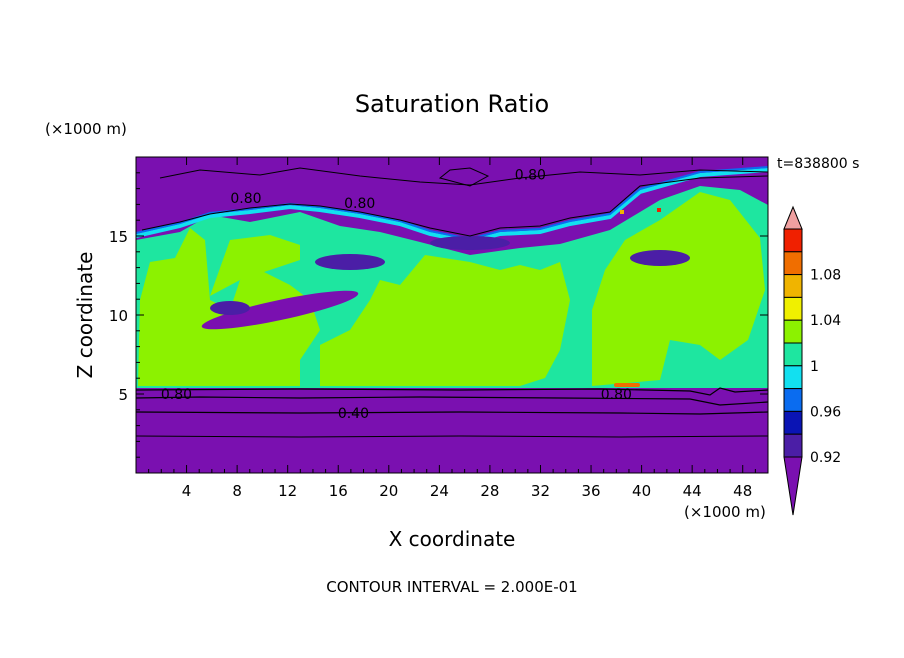 This screenshot has height=658, width=904. Describe the element at coordinates (452, 430) in the screenshot. I see `field-region-lower-dry` at that location.